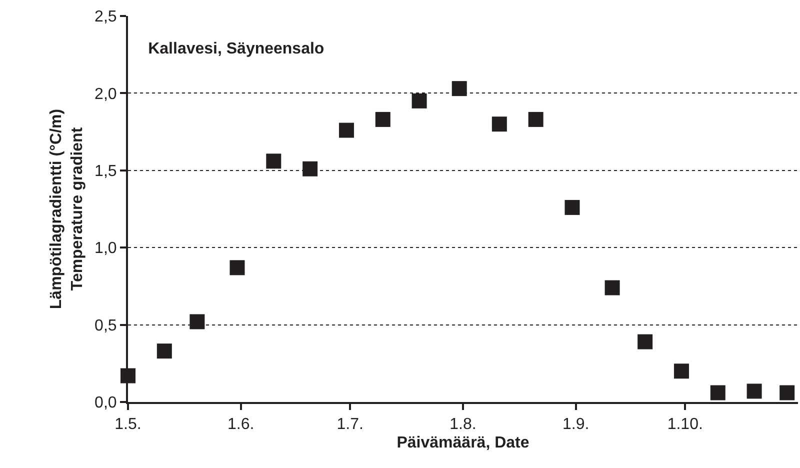  I want to click on y-tick-label: 0,0, so click(105, 403).